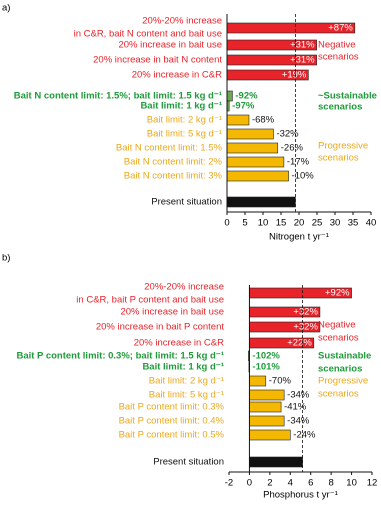  What do you see at coordinates (266, 356) in the screenshot?
I see `value-label: -102%` at bounding box center [266, 356].